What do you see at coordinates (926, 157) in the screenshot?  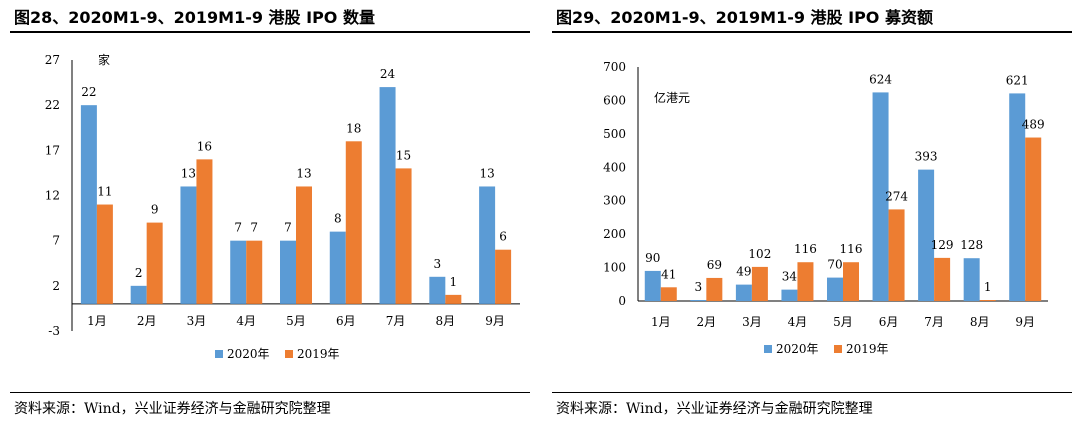 I see `data-label: 393` at bounding box center [926, 157].